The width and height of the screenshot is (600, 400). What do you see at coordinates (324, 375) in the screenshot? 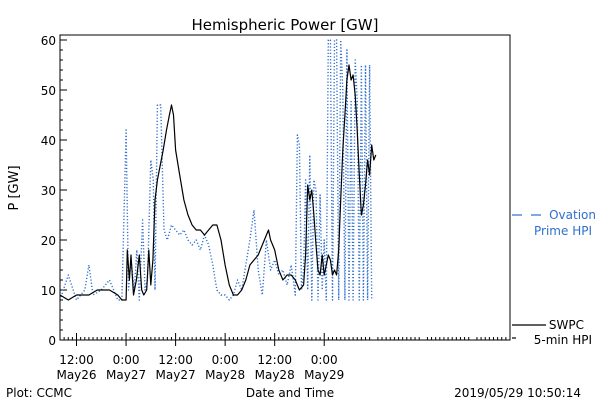
I see `x-tick-date-label: May29` at bounding box center [324, 375].